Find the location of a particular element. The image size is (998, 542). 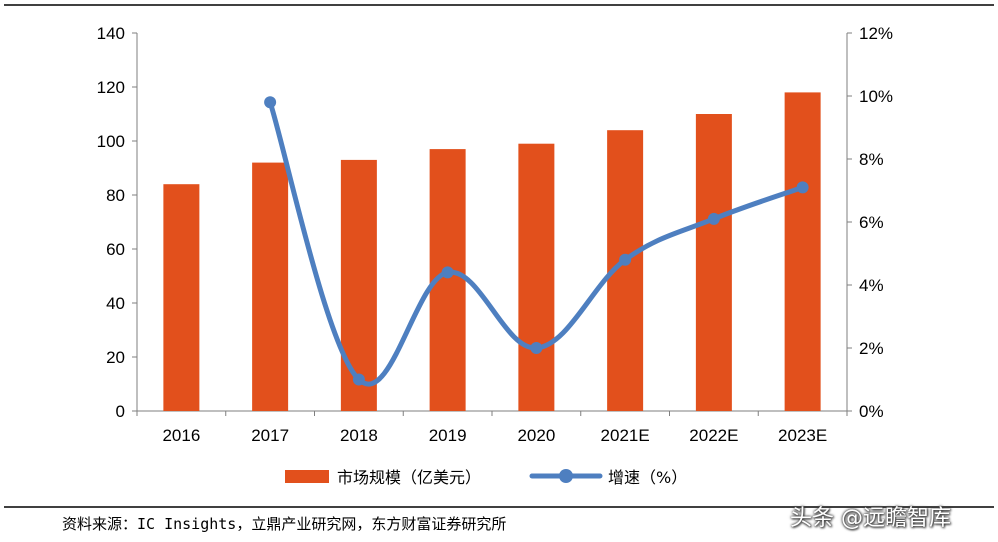

bar-2016 is located at coordinates (181, 297).